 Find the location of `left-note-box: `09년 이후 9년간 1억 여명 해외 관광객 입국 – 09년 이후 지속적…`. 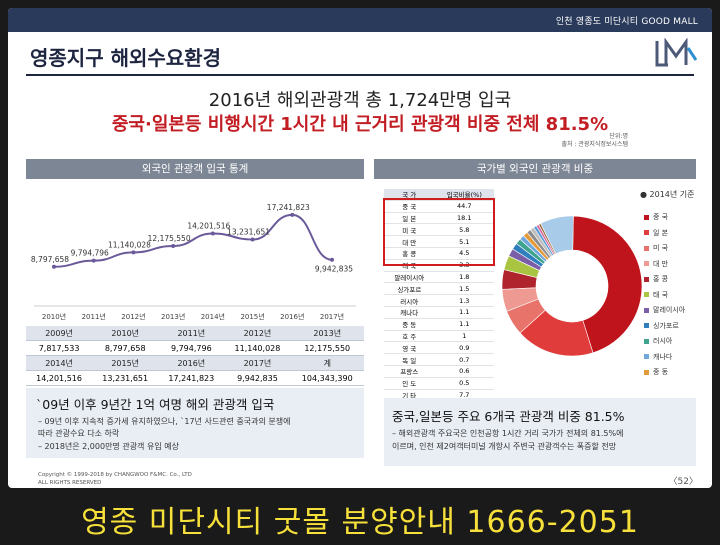

left-note-box: `09년 이후 9년간 1억 여명 해외 관광객 입국 – 09년 이후 지속적… is located at coordinates (195, 423).